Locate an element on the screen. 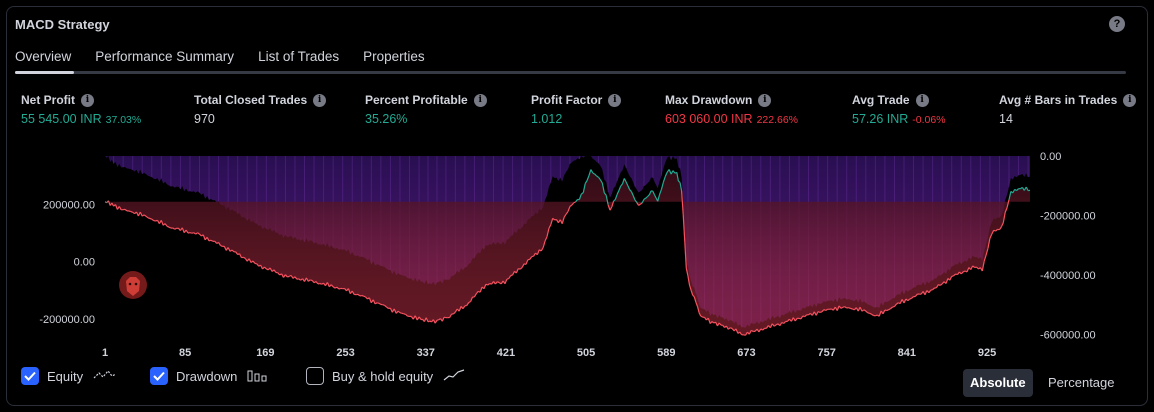  lion-logo-watermark is located at coordinates (133, 285).